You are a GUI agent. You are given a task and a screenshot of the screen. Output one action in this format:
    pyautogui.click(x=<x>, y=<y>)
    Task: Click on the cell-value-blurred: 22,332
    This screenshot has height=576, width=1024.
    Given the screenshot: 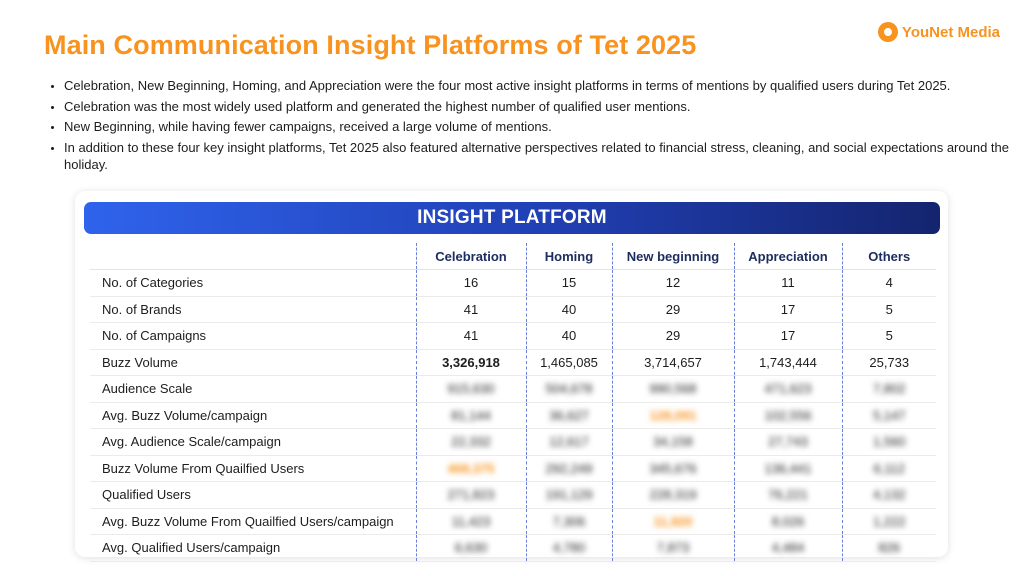 What is the action you would take?
    pyautogui.click(x=470, y=442)
    